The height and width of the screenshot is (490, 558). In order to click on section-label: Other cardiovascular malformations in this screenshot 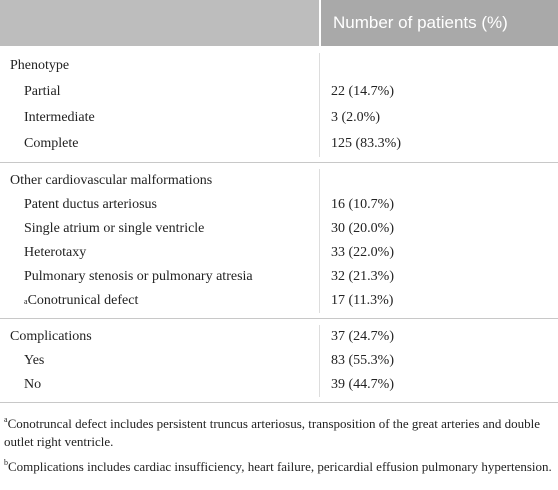, I will do `click(160, 181)`.